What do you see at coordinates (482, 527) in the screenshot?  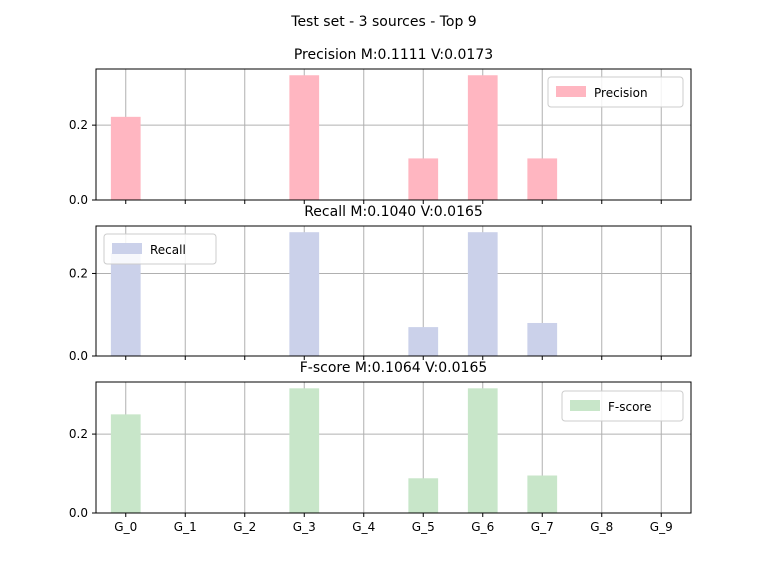 I see `x-tick-label: G_6` at bounding box center [482, 527].